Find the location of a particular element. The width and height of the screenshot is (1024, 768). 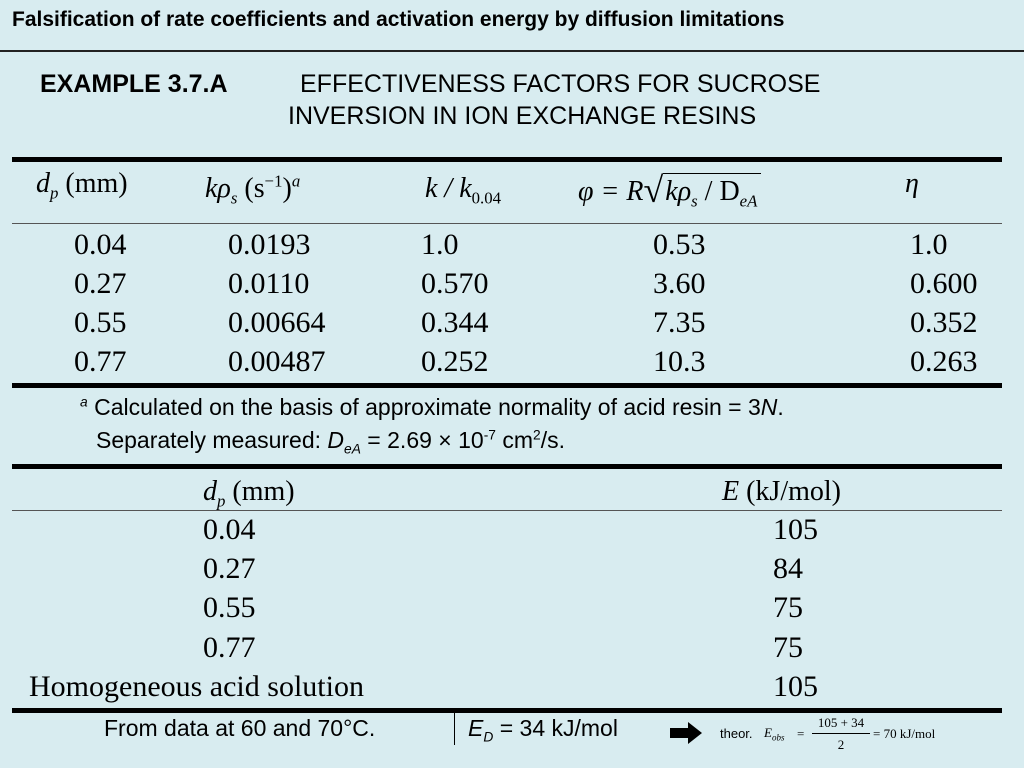

sqrt-icon: √ is located at coordinates (653, 190).